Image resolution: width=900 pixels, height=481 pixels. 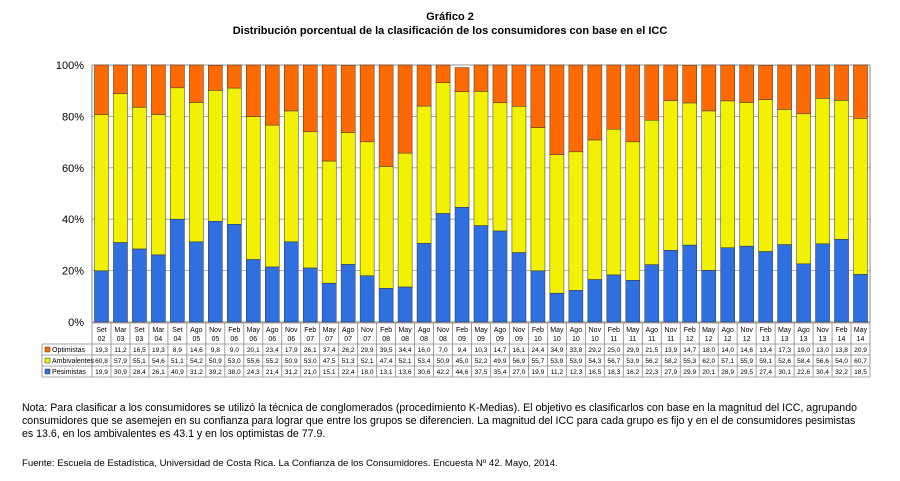 I want to click on data-label-pesimistas: 29,9, so click(x=689, y=372).